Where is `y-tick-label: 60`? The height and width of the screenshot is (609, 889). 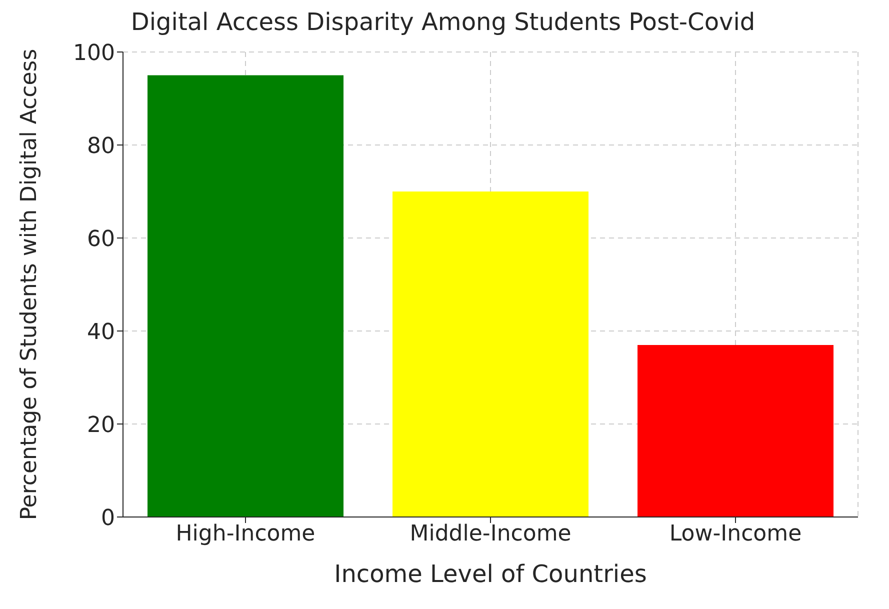
y-tick-label: 60 is located at coordinates (101, 239).